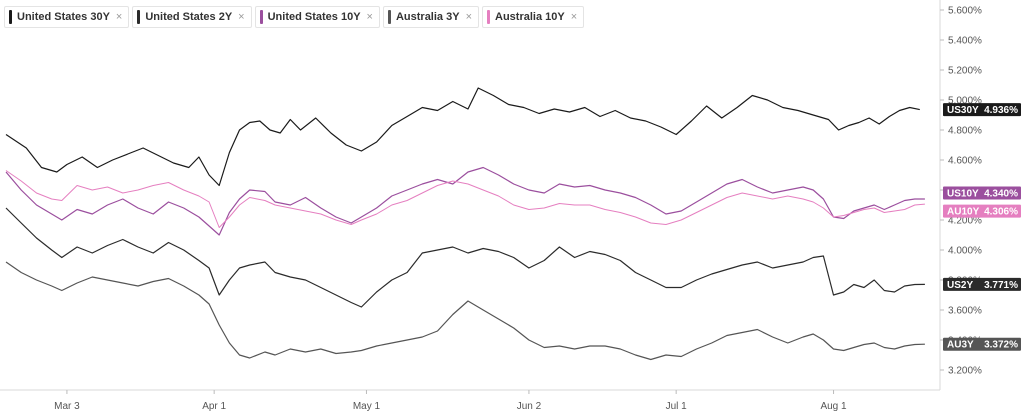 This screenshot has width=1024, height=420. What do you see at coordinates (529, 406) in the screenshot?
I see `x-tick-label: Jun 2` at bounding box center [529, 406].